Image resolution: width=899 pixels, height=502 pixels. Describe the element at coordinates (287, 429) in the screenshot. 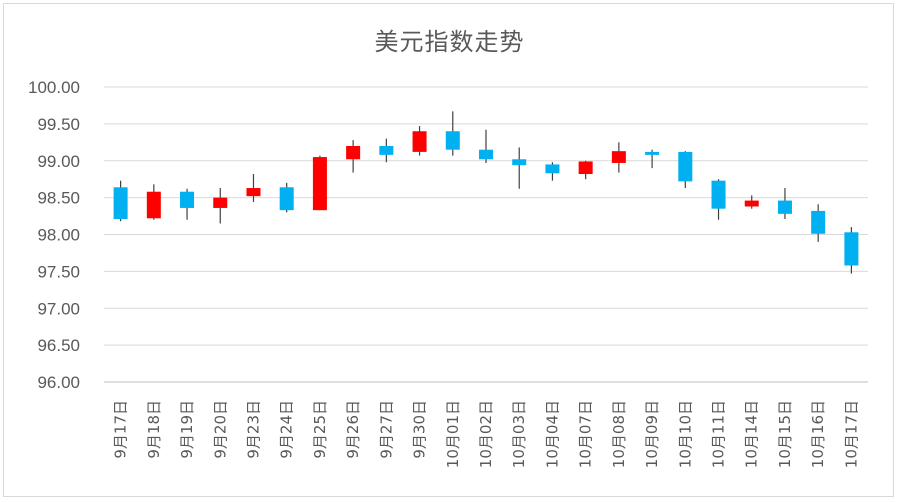

I see `x-tick-label: 9月24日` at that location.